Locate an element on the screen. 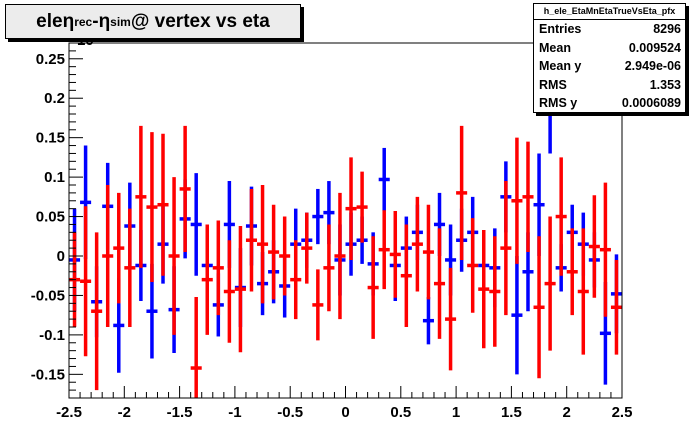 The image size is (692, 444). stats-histogram-name: h_ele_EtaMnEtaTrueVsEta_pfx is located at coordinates (609, 12).